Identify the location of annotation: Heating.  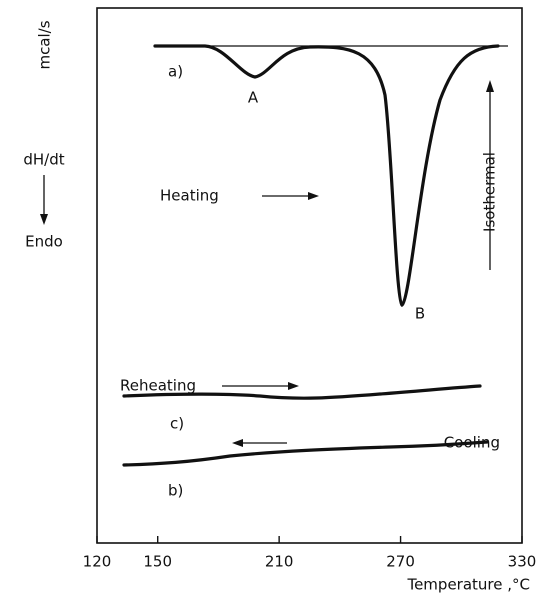
(189, 196).